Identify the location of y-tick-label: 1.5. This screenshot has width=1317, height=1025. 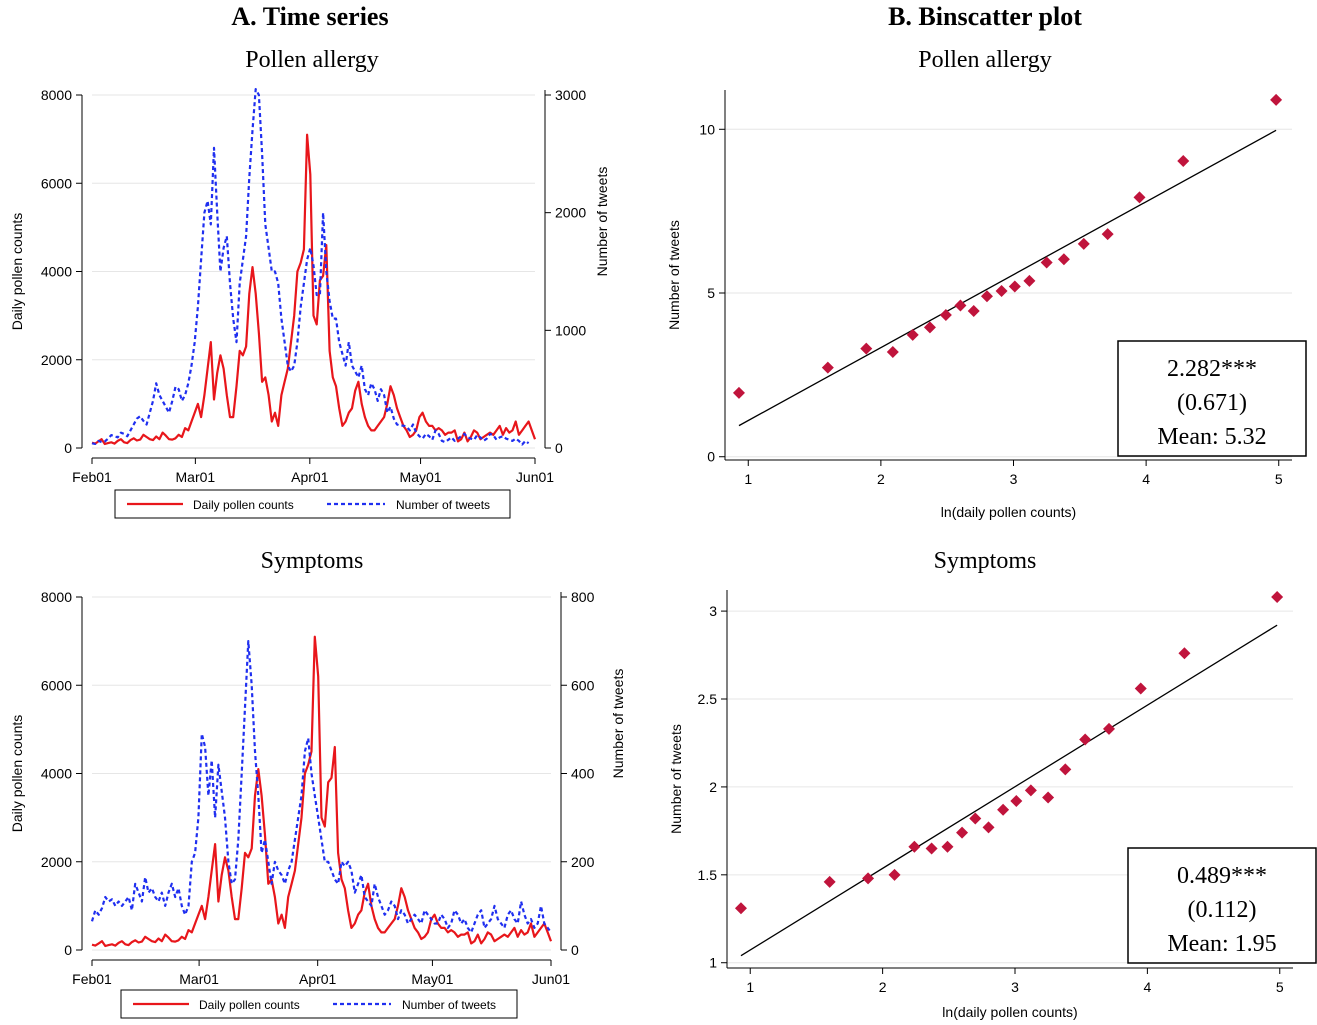
(708, 875).